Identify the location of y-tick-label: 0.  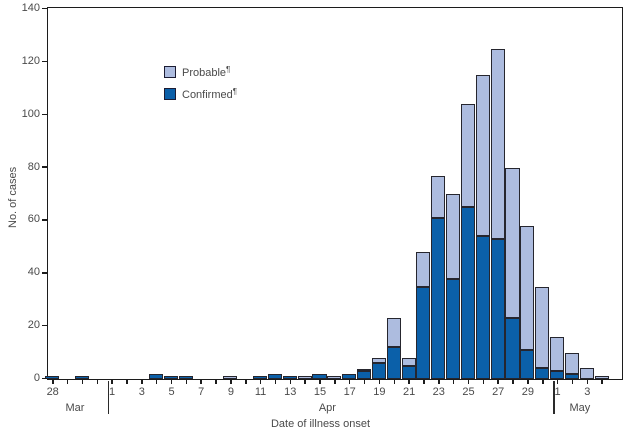
(36, 378).